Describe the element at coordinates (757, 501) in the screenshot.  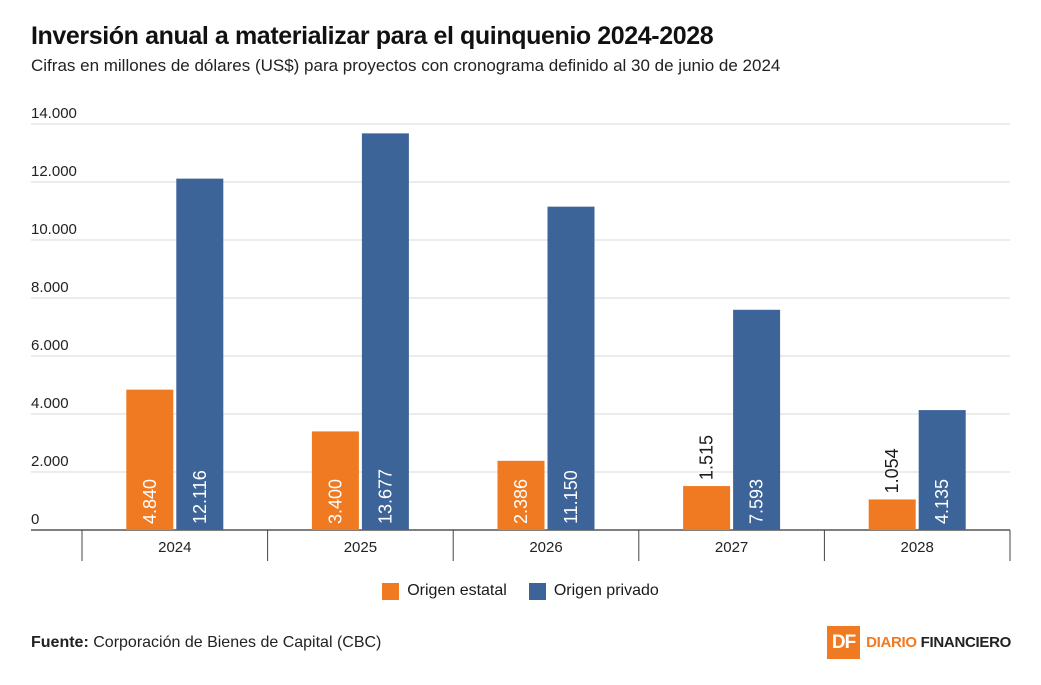
I see `data-label-privado: 7.593` at that location.